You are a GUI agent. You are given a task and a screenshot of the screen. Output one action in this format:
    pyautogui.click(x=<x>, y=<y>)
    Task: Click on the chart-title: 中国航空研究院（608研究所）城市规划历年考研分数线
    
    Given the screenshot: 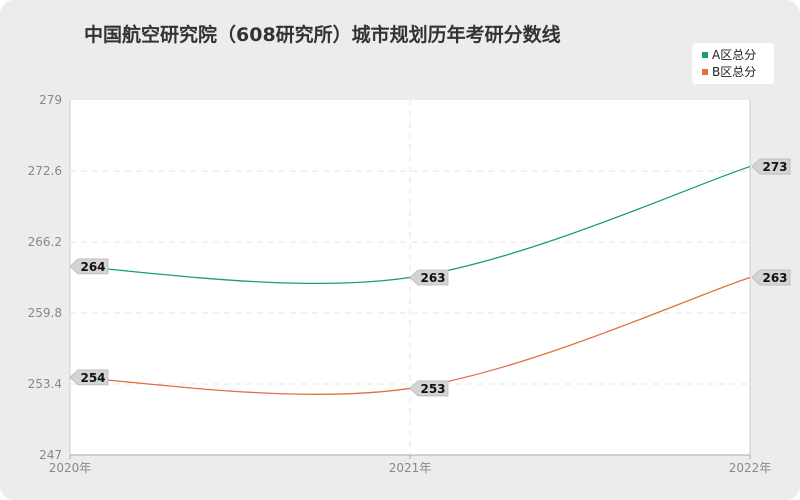 What is the action you would take?
    pyautogui.click(x=322, y=35)
    